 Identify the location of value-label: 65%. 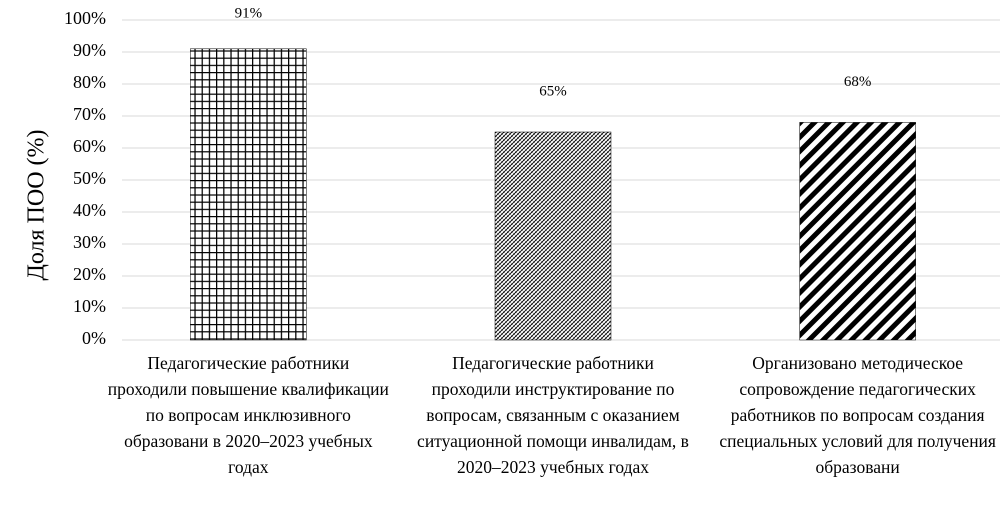
(553, 91).